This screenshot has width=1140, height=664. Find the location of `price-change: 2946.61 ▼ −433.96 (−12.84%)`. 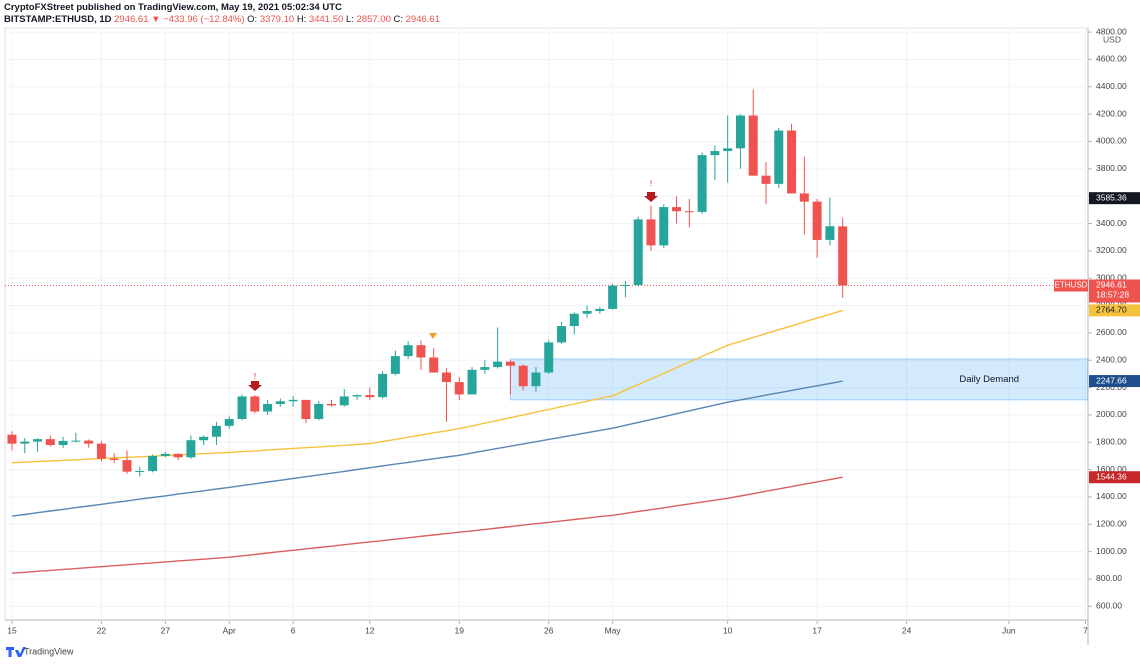

price-change: 2946.61 ▼ −433.96 (−12.84%) is located at coordinates (179, 19).